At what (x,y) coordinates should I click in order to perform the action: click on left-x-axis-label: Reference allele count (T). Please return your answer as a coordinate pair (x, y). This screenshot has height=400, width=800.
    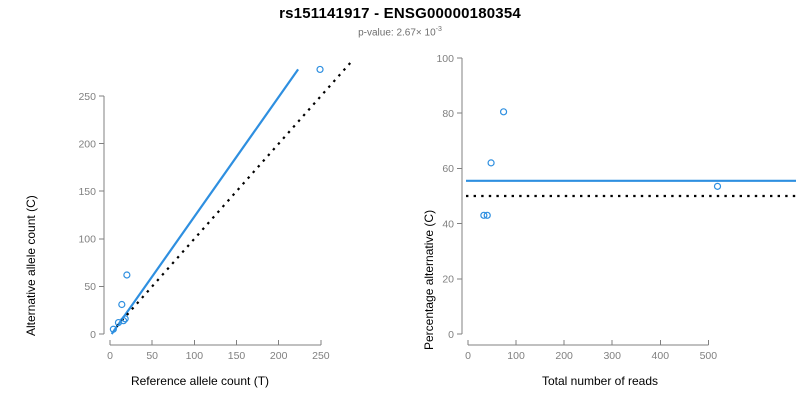
    Looking at the image, I should click on (200, 381).